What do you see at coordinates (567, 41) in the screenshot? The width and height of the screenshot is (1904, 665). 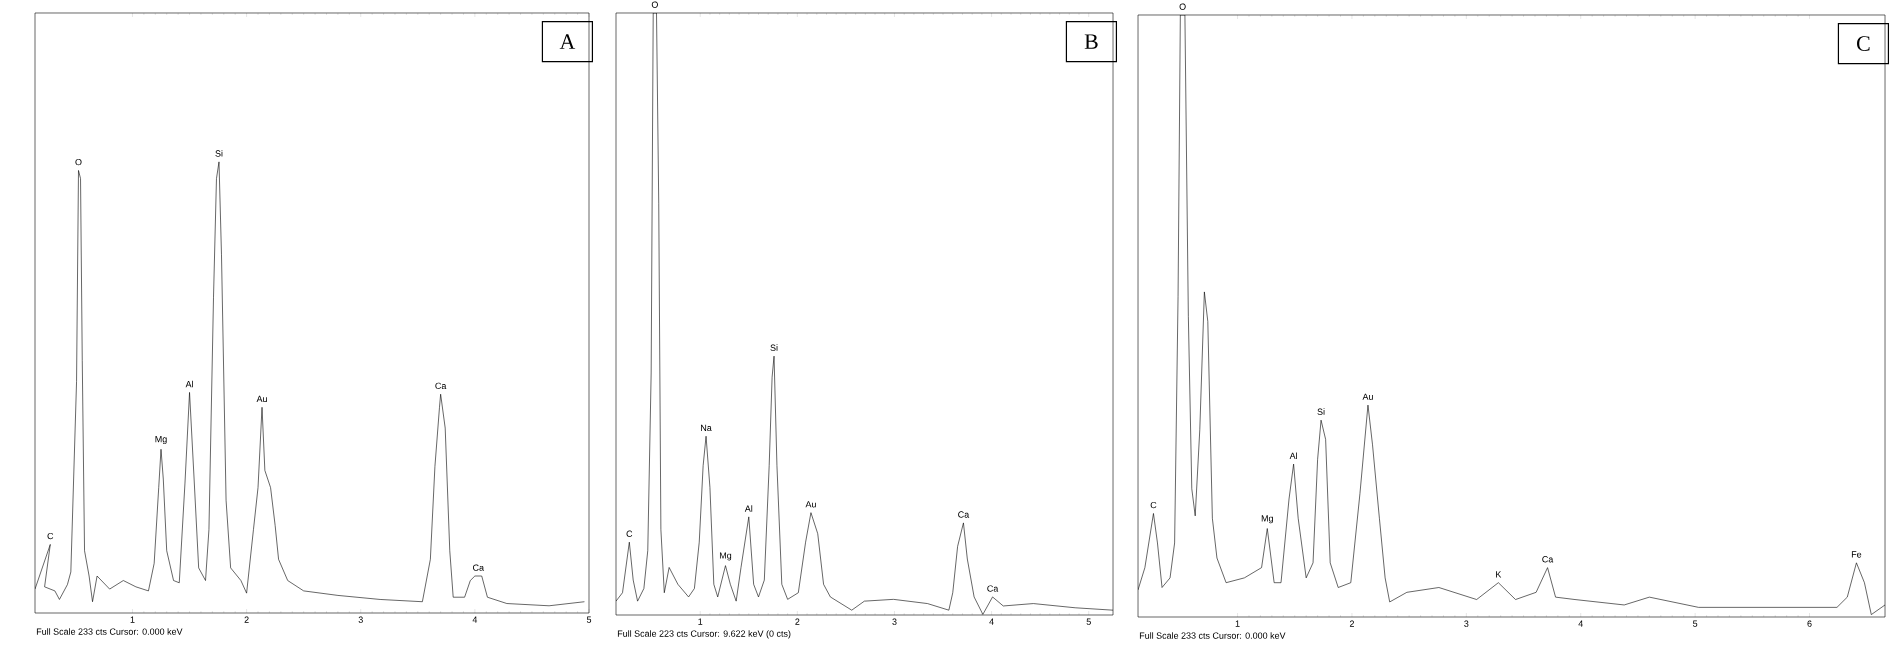 I see `chart-title: A` at bounding box center [567, 41].